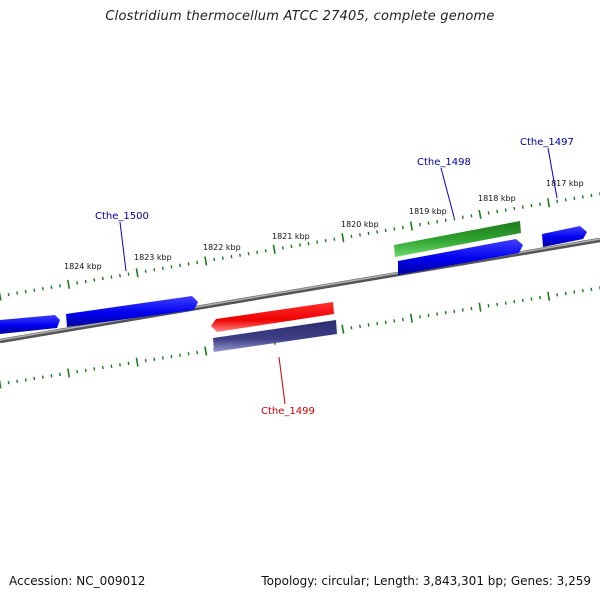 This screenshot has height=600, width=600. Describe the element at coordinates (83, 266) in the screenshot. I see `scale-label-1824: 1824 kbp` at that location.